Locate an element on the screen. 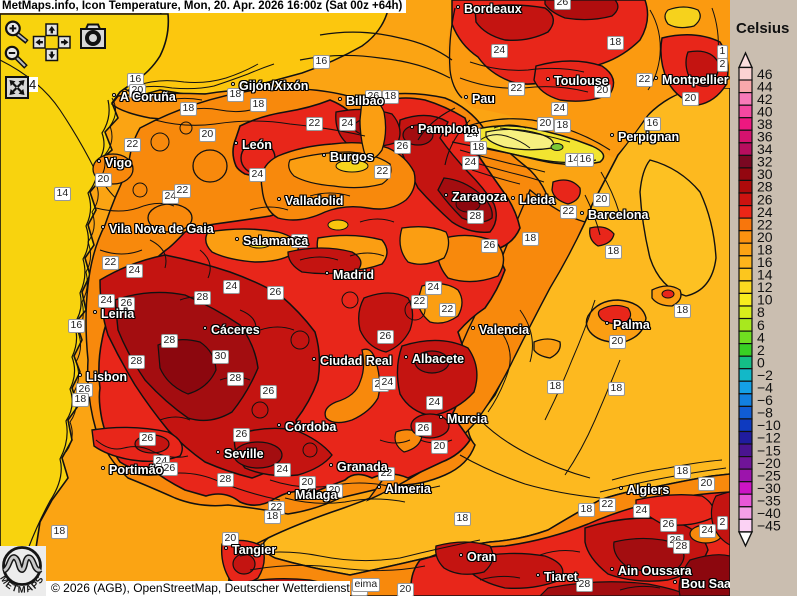 The width and height of the screenshot is (797, 596). svg-text: −35 is located at coordinates (769, 501).